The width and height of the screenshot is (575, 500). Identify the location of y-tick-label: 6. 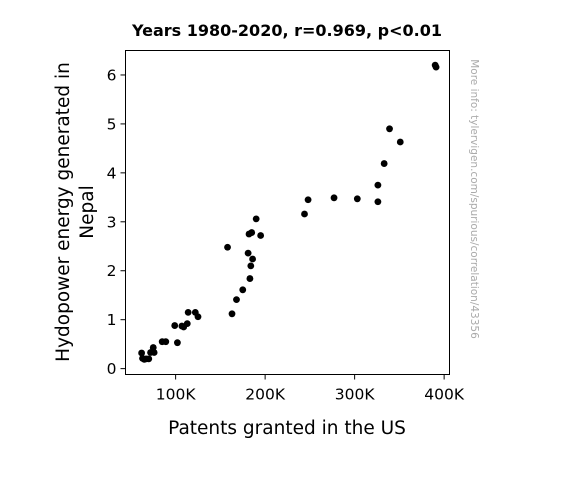
(112, 75).